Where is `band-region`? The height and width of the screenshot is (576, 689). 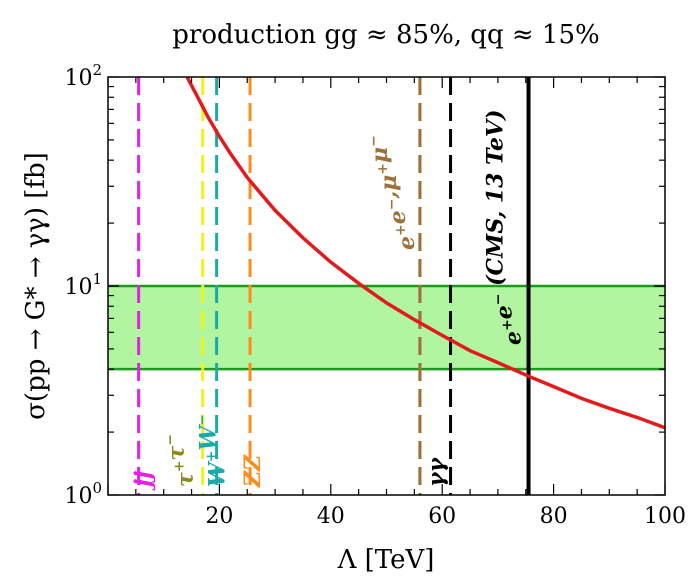
band-region is located at coordinates (386, 328).